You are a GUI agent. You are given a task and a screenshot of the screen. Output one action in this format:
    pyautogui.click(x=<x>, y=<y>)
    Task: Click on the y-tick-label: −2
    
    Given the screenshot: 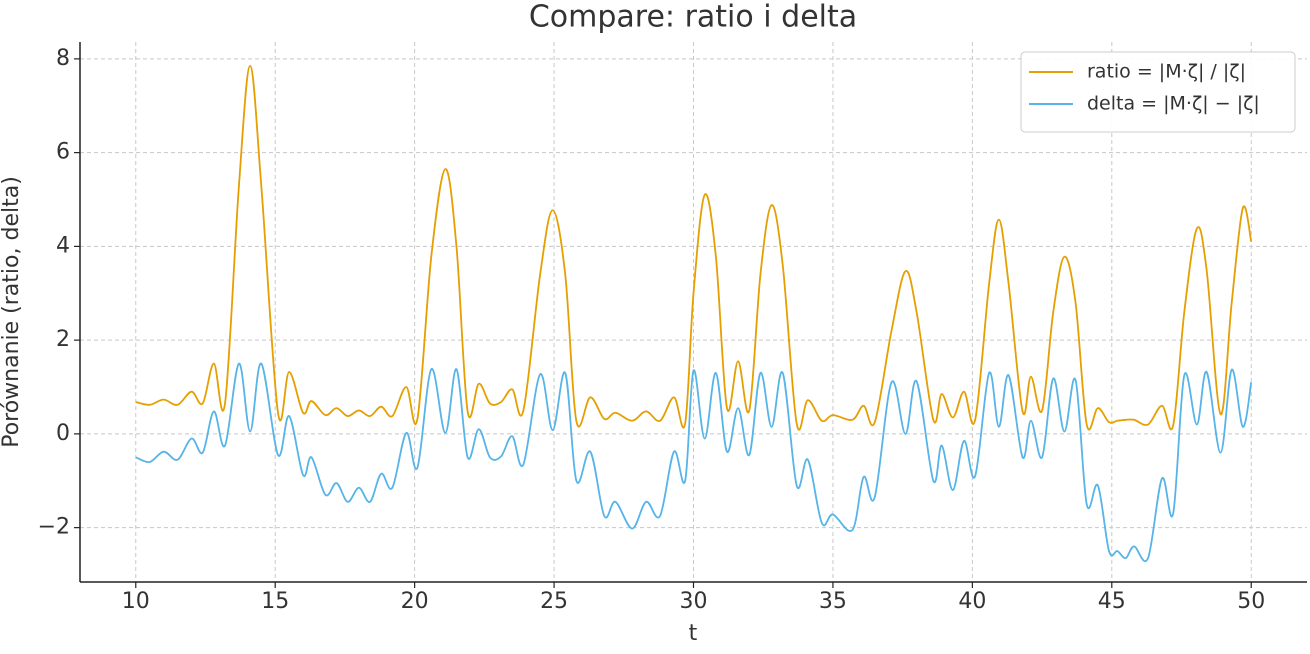 What is the action you would take?
    pyautogui.click(x=54, y=527)
    